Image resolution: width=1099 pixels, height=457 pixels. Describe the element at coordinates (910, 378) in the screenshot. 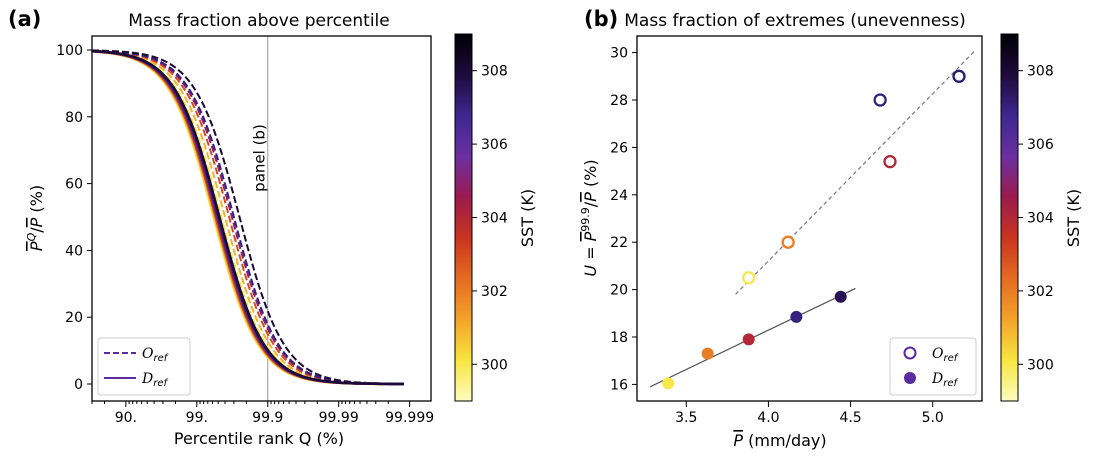

I see `legend-filled-circle` at that location.